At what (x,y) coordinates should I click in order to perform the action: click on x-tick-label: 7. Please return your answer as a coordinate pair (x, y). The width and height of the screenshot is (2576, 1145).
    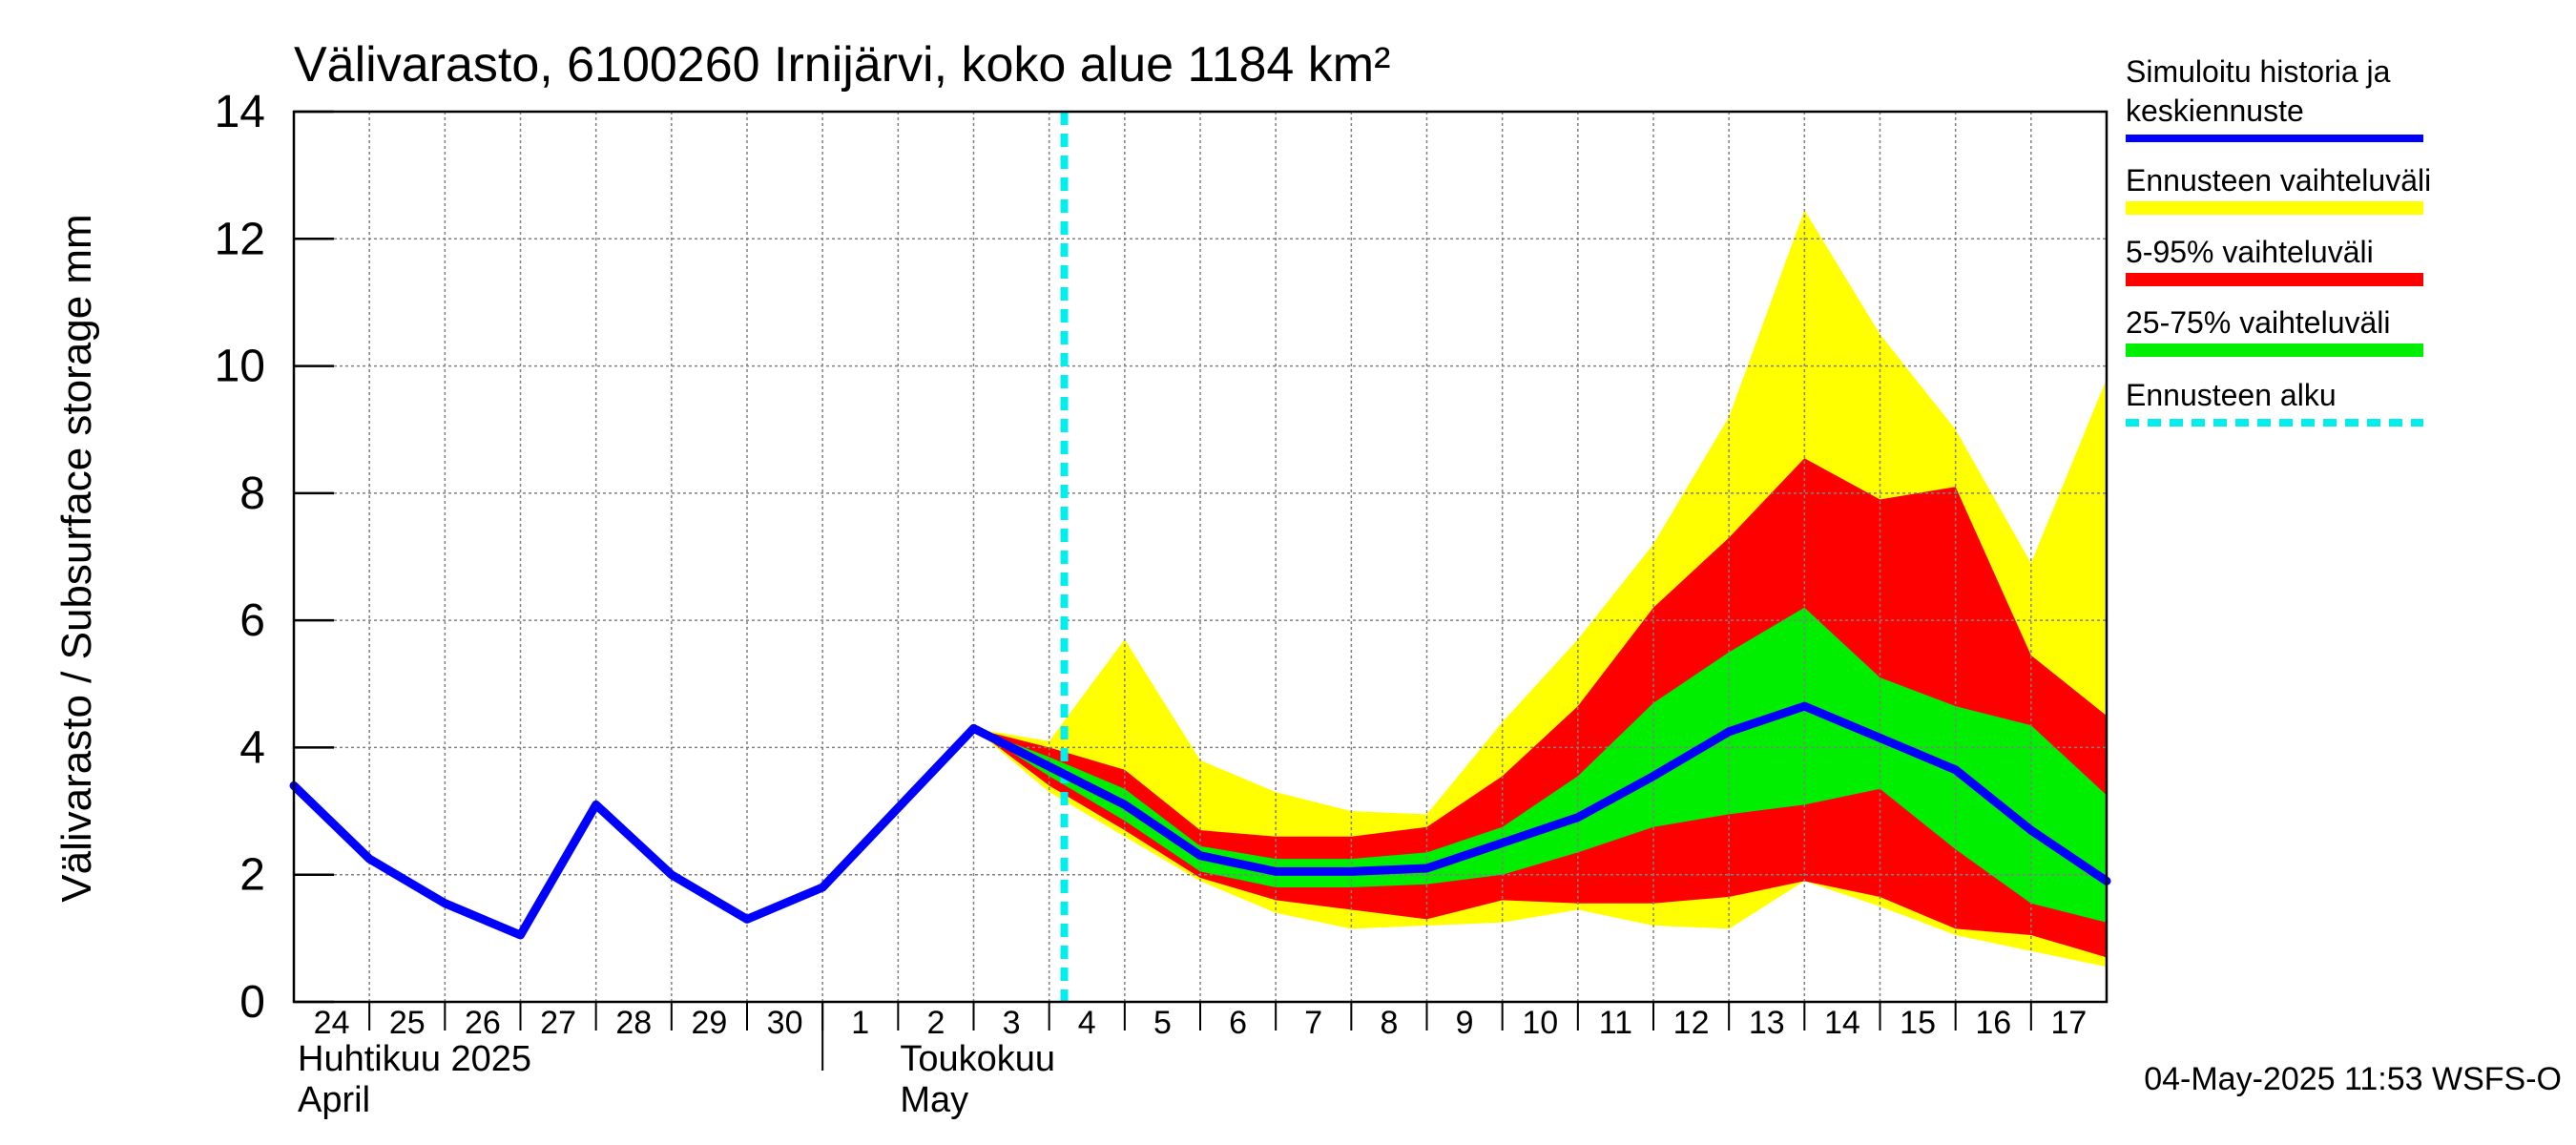
    Looking at the image, I should click on (1313, 1023).